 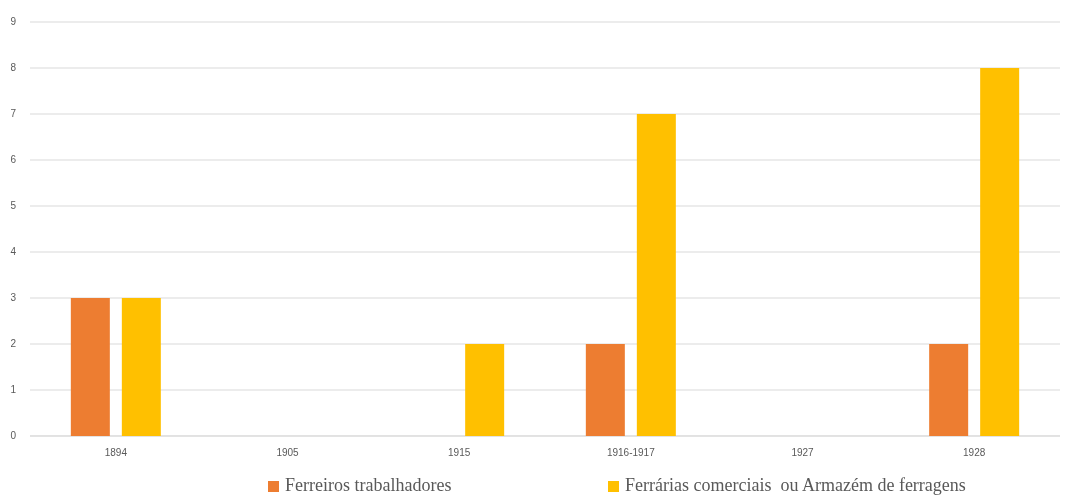 I want to click on y-tick-label: 9, so click(x=13, y=22).